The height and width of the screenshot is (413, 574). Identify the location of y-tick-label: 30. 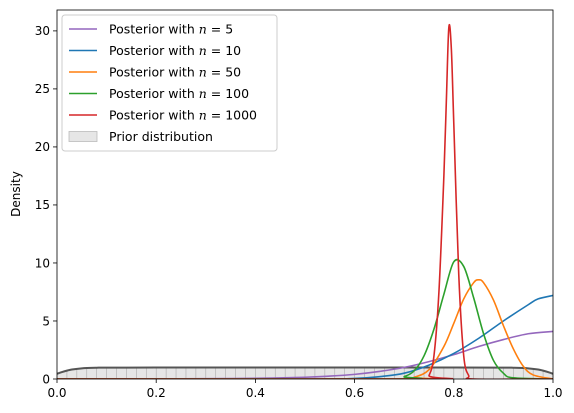
(42, 31).